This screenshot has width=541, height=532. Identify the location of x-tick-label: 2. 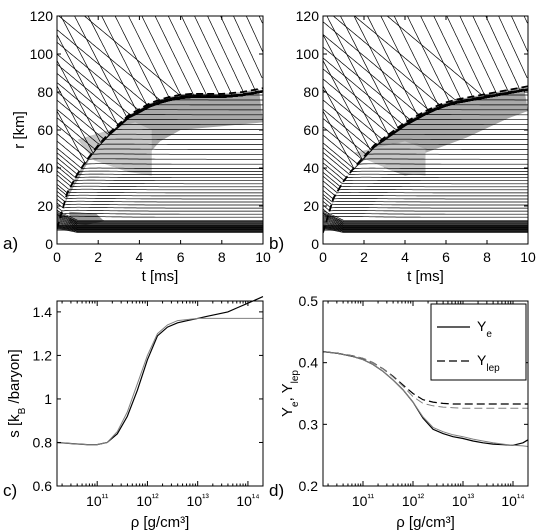
(364, 257).